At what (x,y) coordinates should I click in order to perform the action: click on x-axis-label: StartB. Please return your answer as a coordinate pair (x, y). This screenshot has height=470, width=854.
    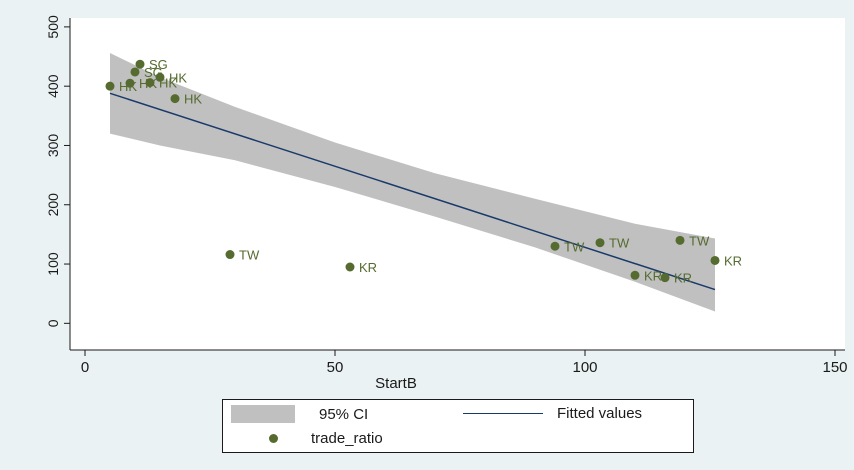
    Looking at the image, I should click on (396, 383).